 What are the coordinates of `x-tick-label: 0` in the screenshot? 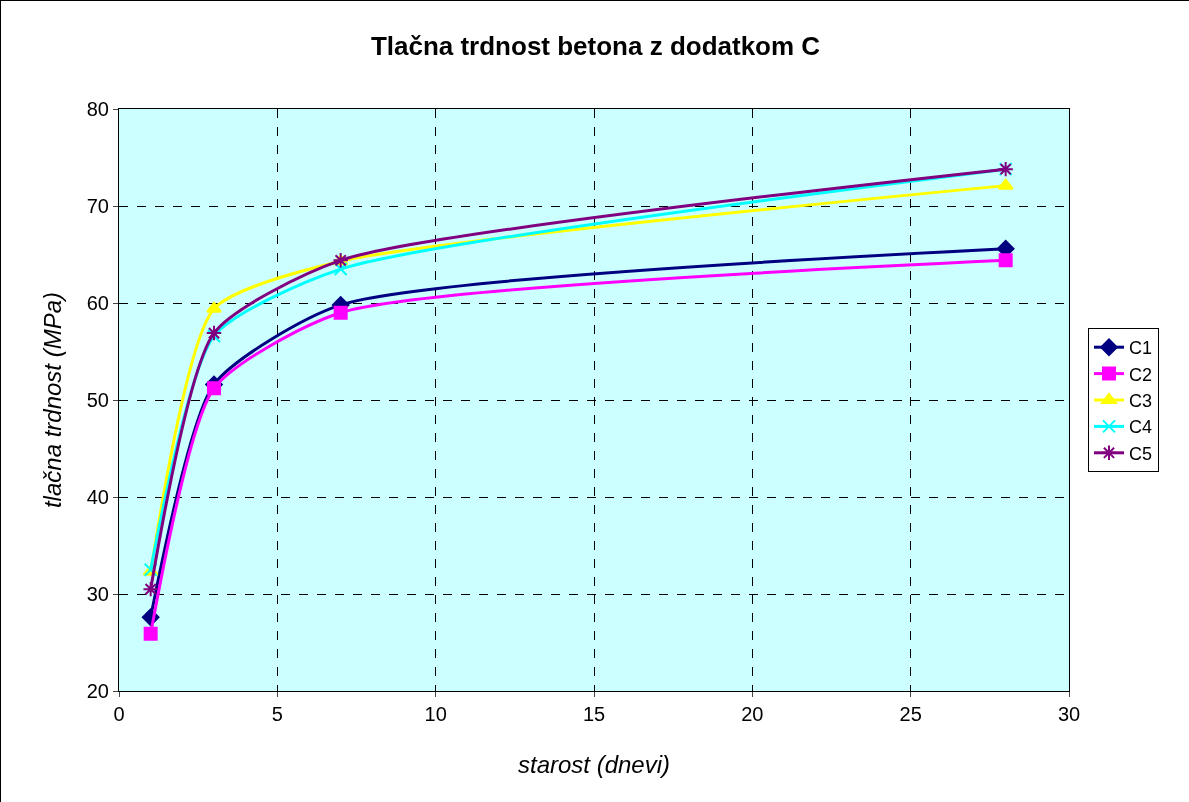 It's located at (119, 714).